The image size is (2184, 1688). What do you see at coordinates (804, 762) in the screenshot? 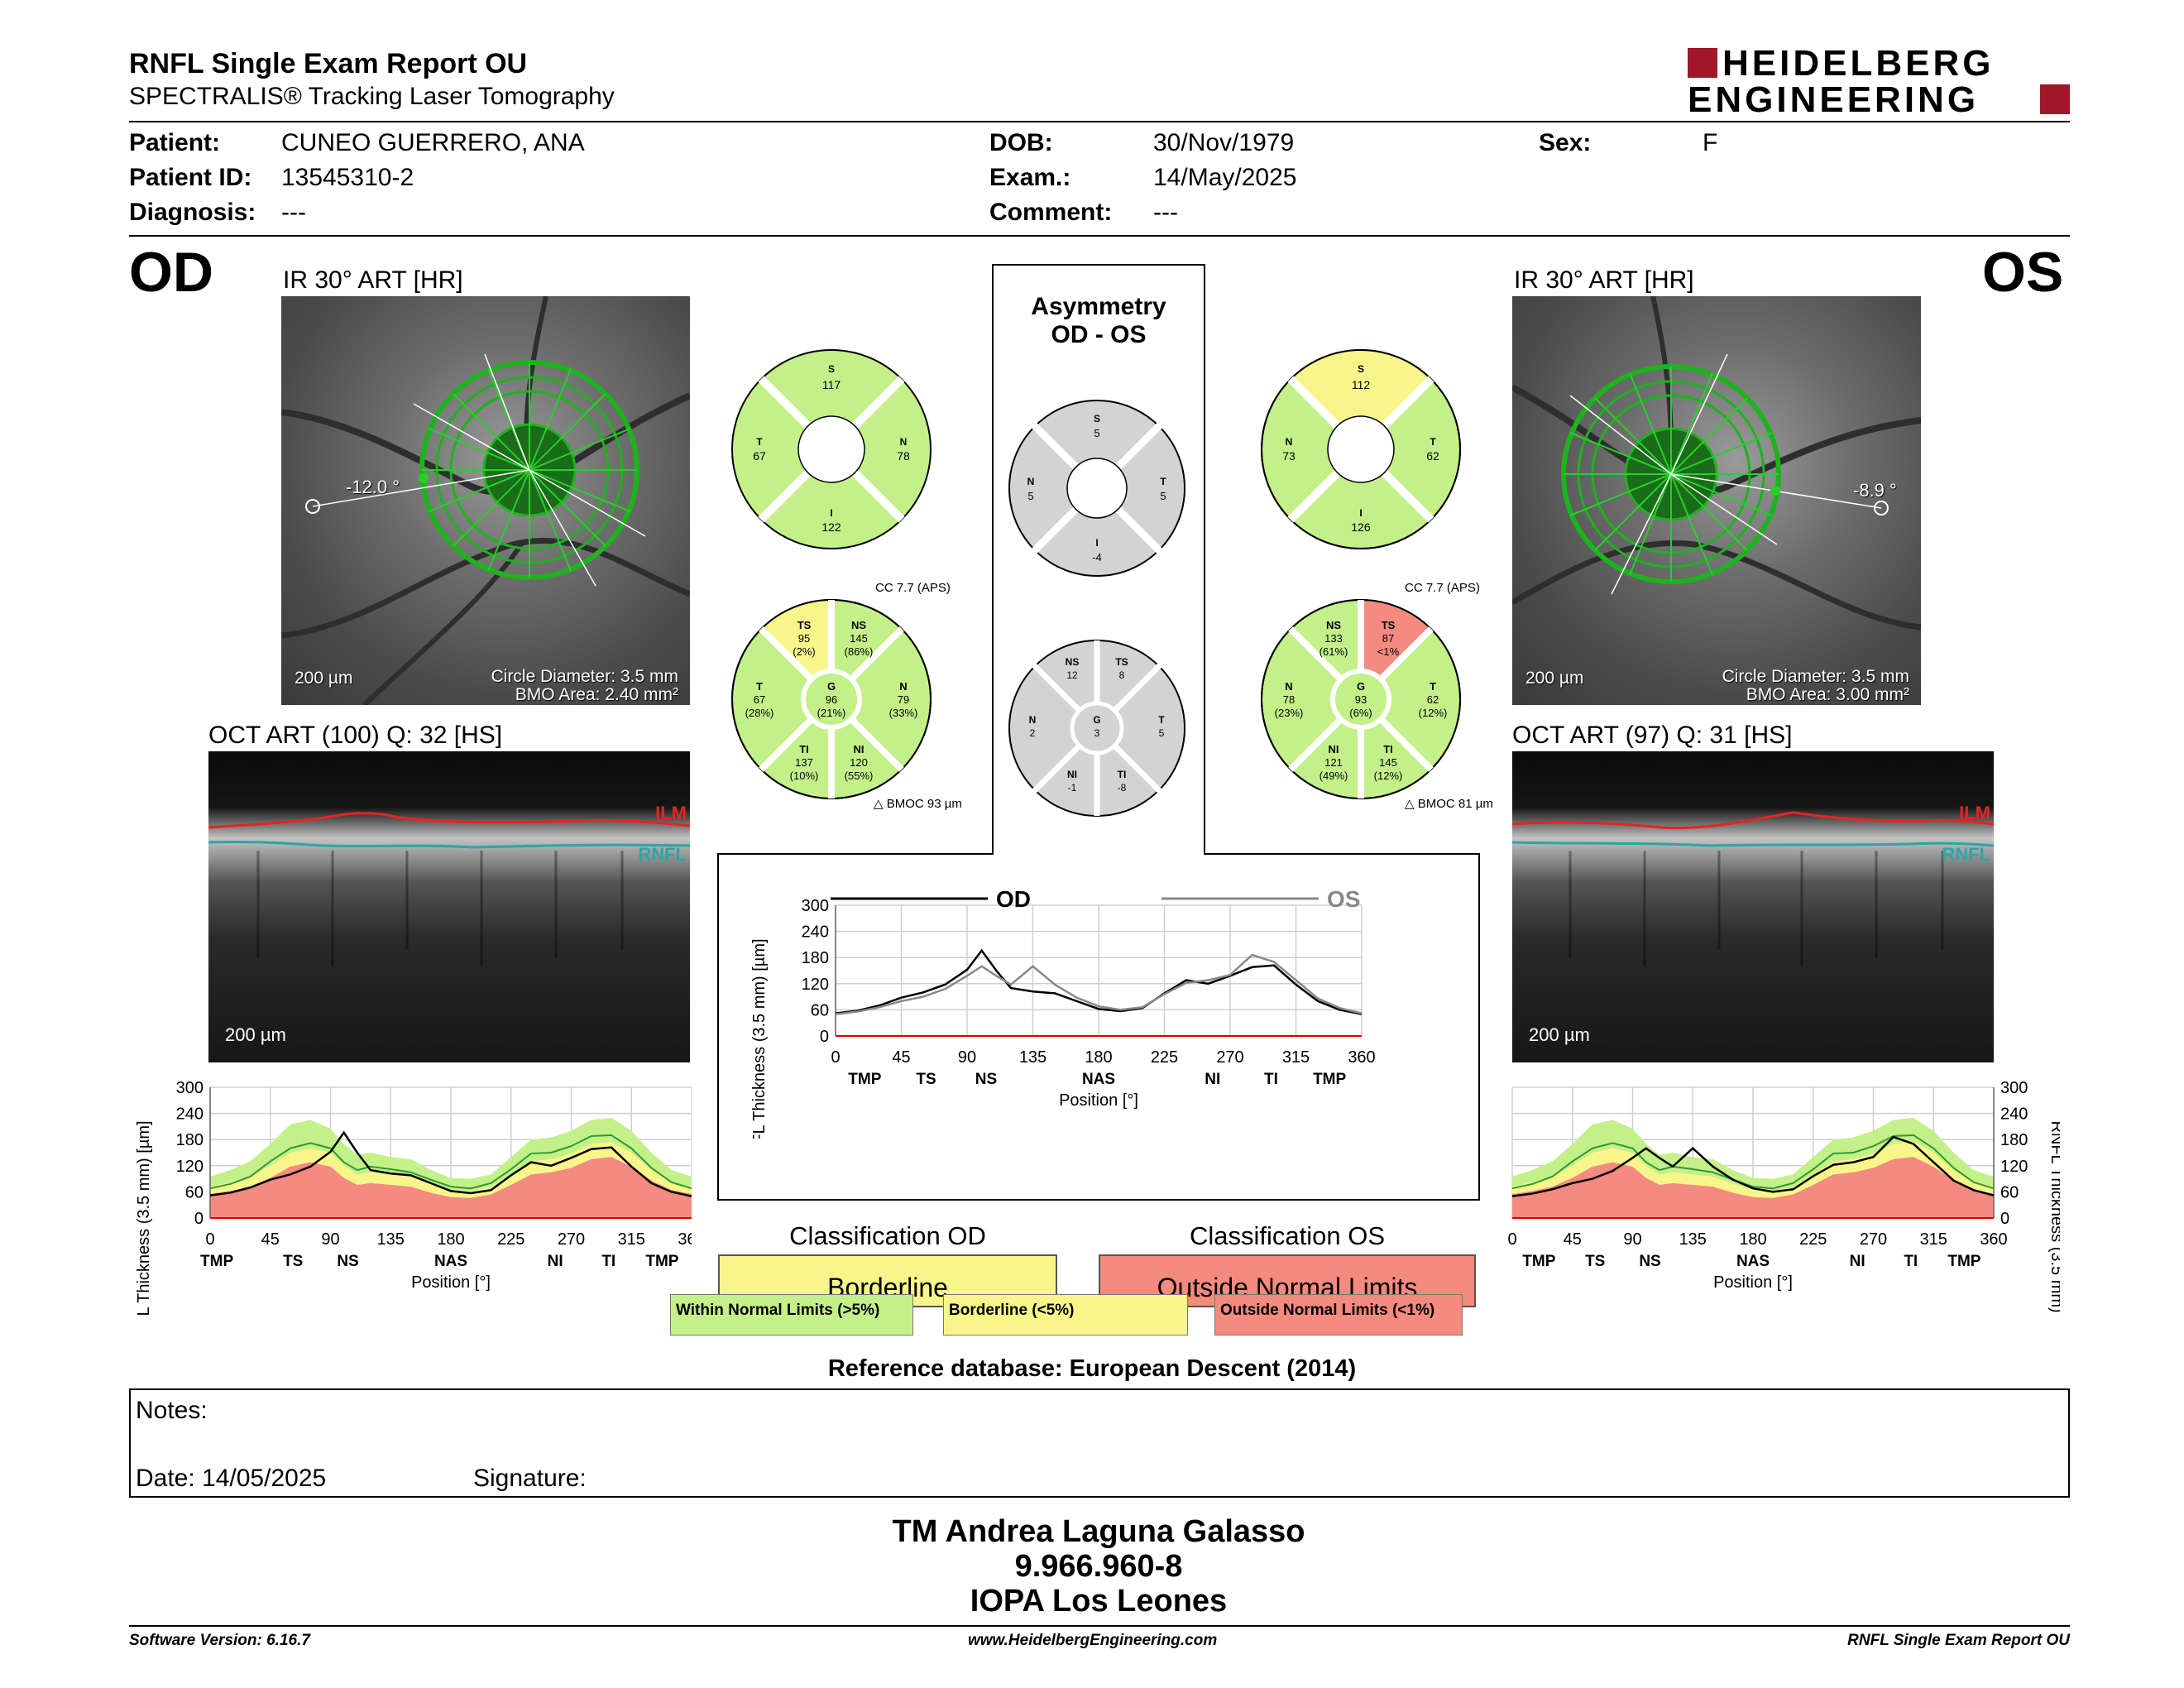
I see `od-ti-value: 137` at bounding box center [804, 762].